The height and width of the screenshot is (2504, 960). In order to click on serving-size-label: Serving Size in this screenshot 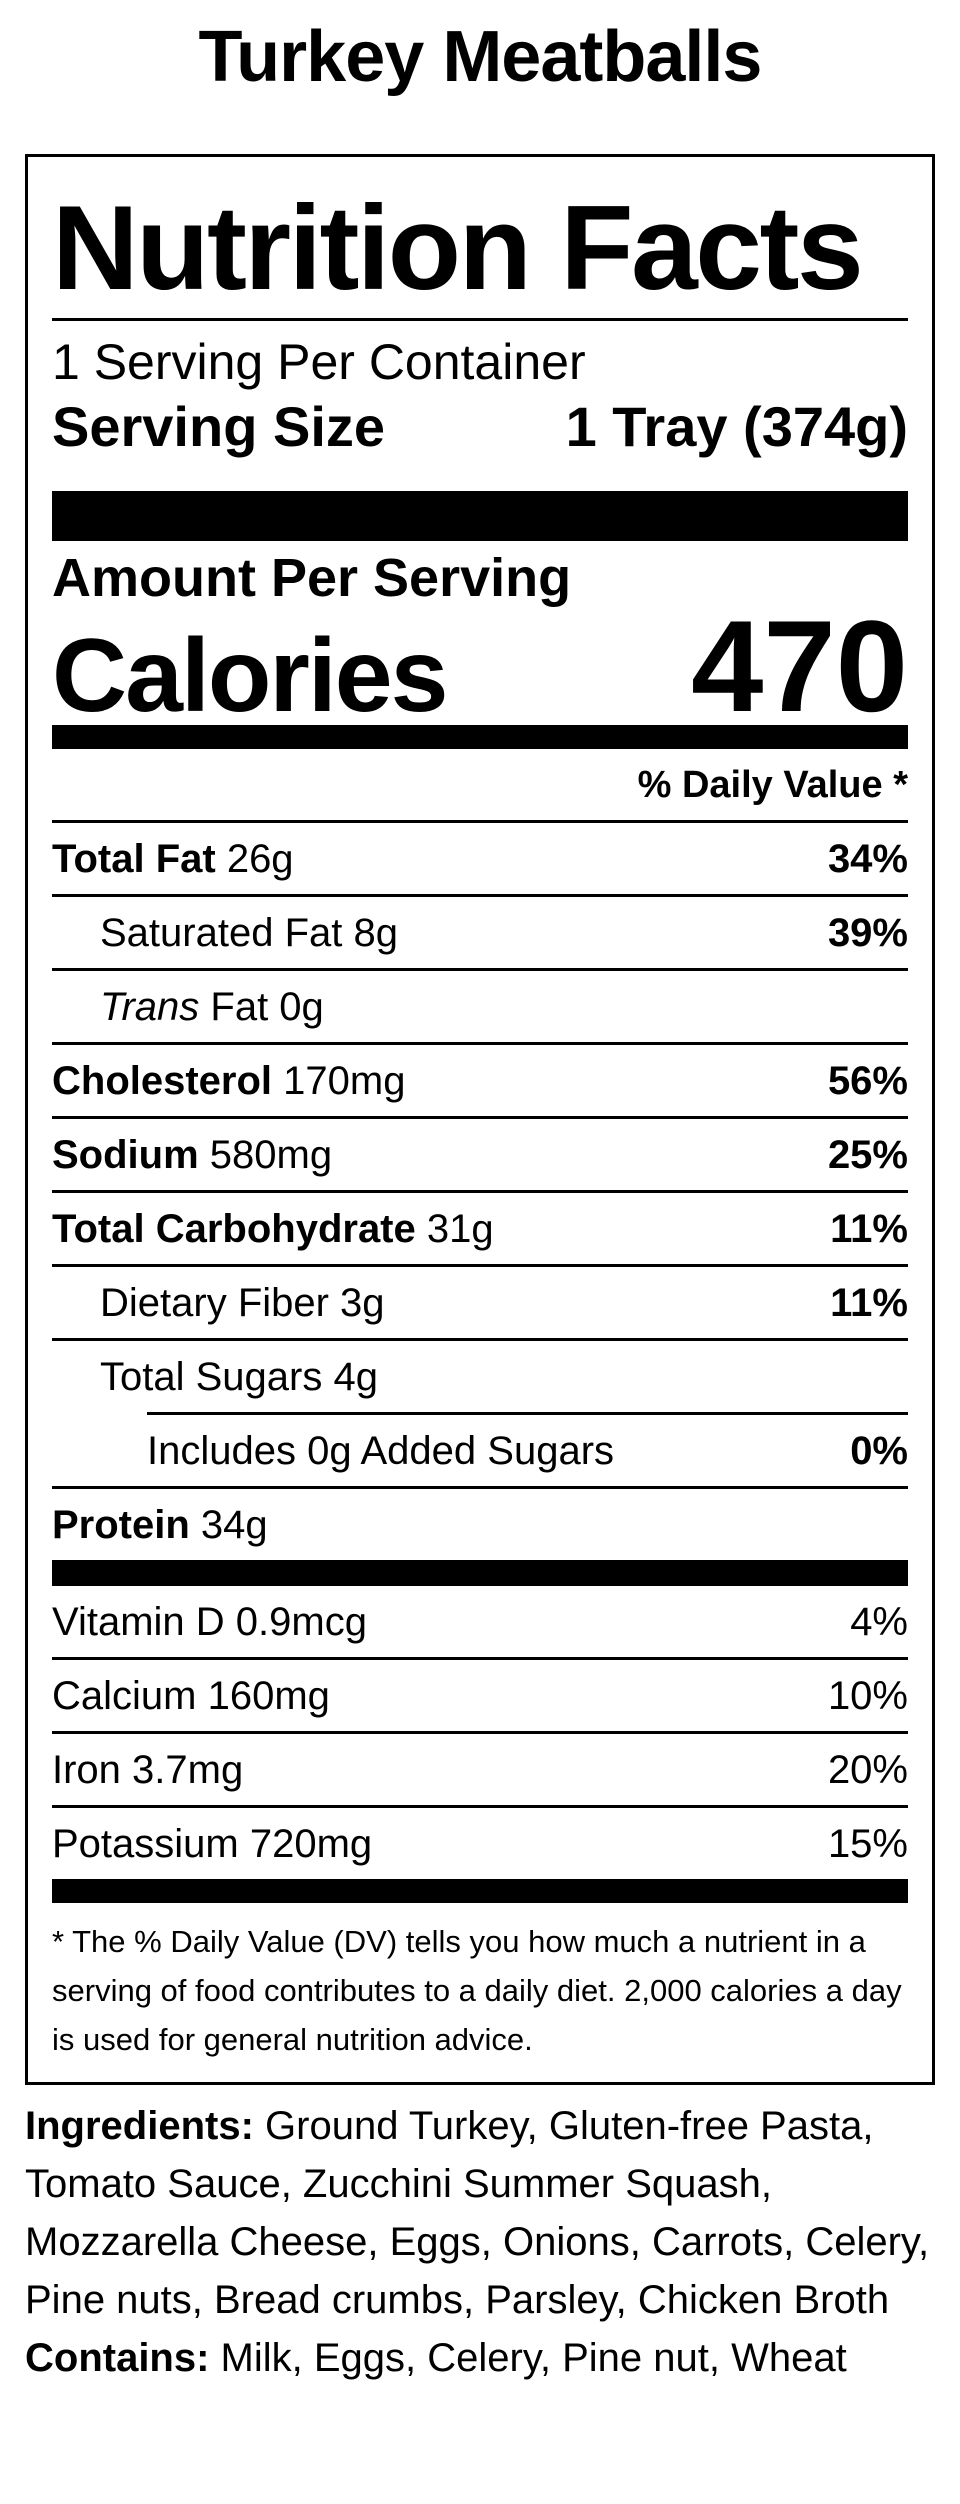, I will do `click(219, 426)`.